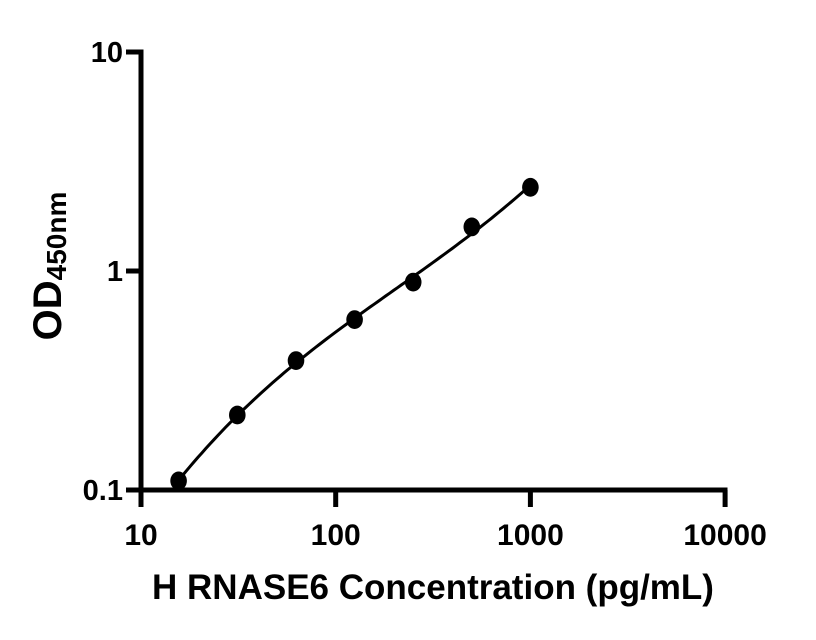  Describe the element at coordinates (336, 535) in the screenshot. I see `x-tick-label: 100` at that location.